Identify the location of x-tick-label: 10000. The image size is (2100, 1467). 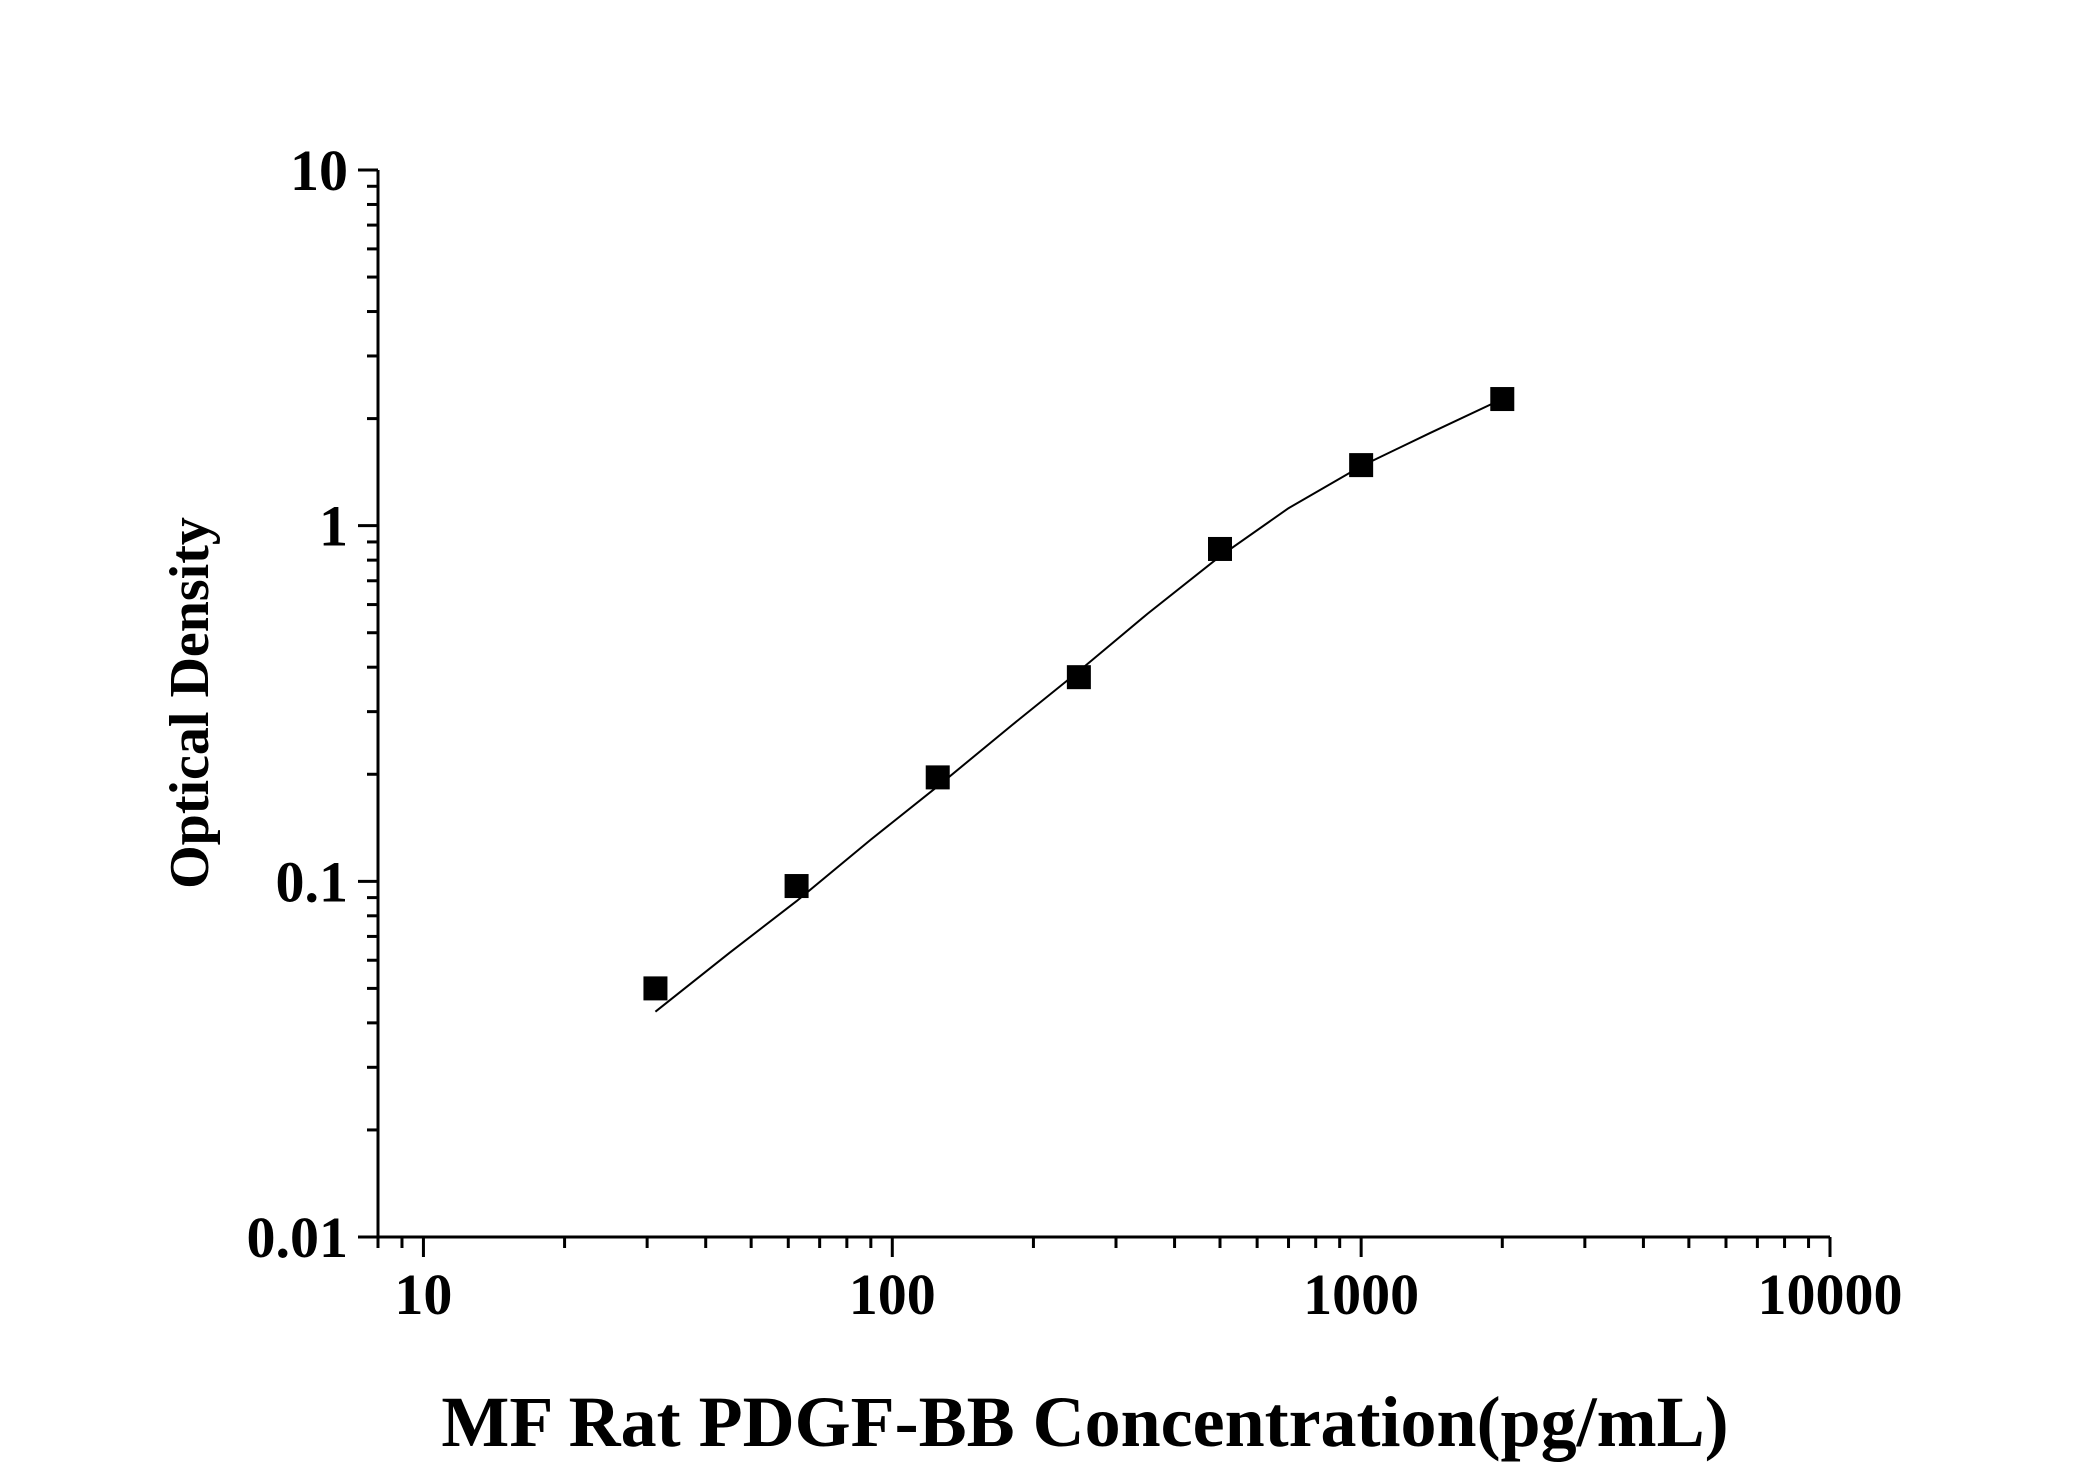
(1830, 1294).